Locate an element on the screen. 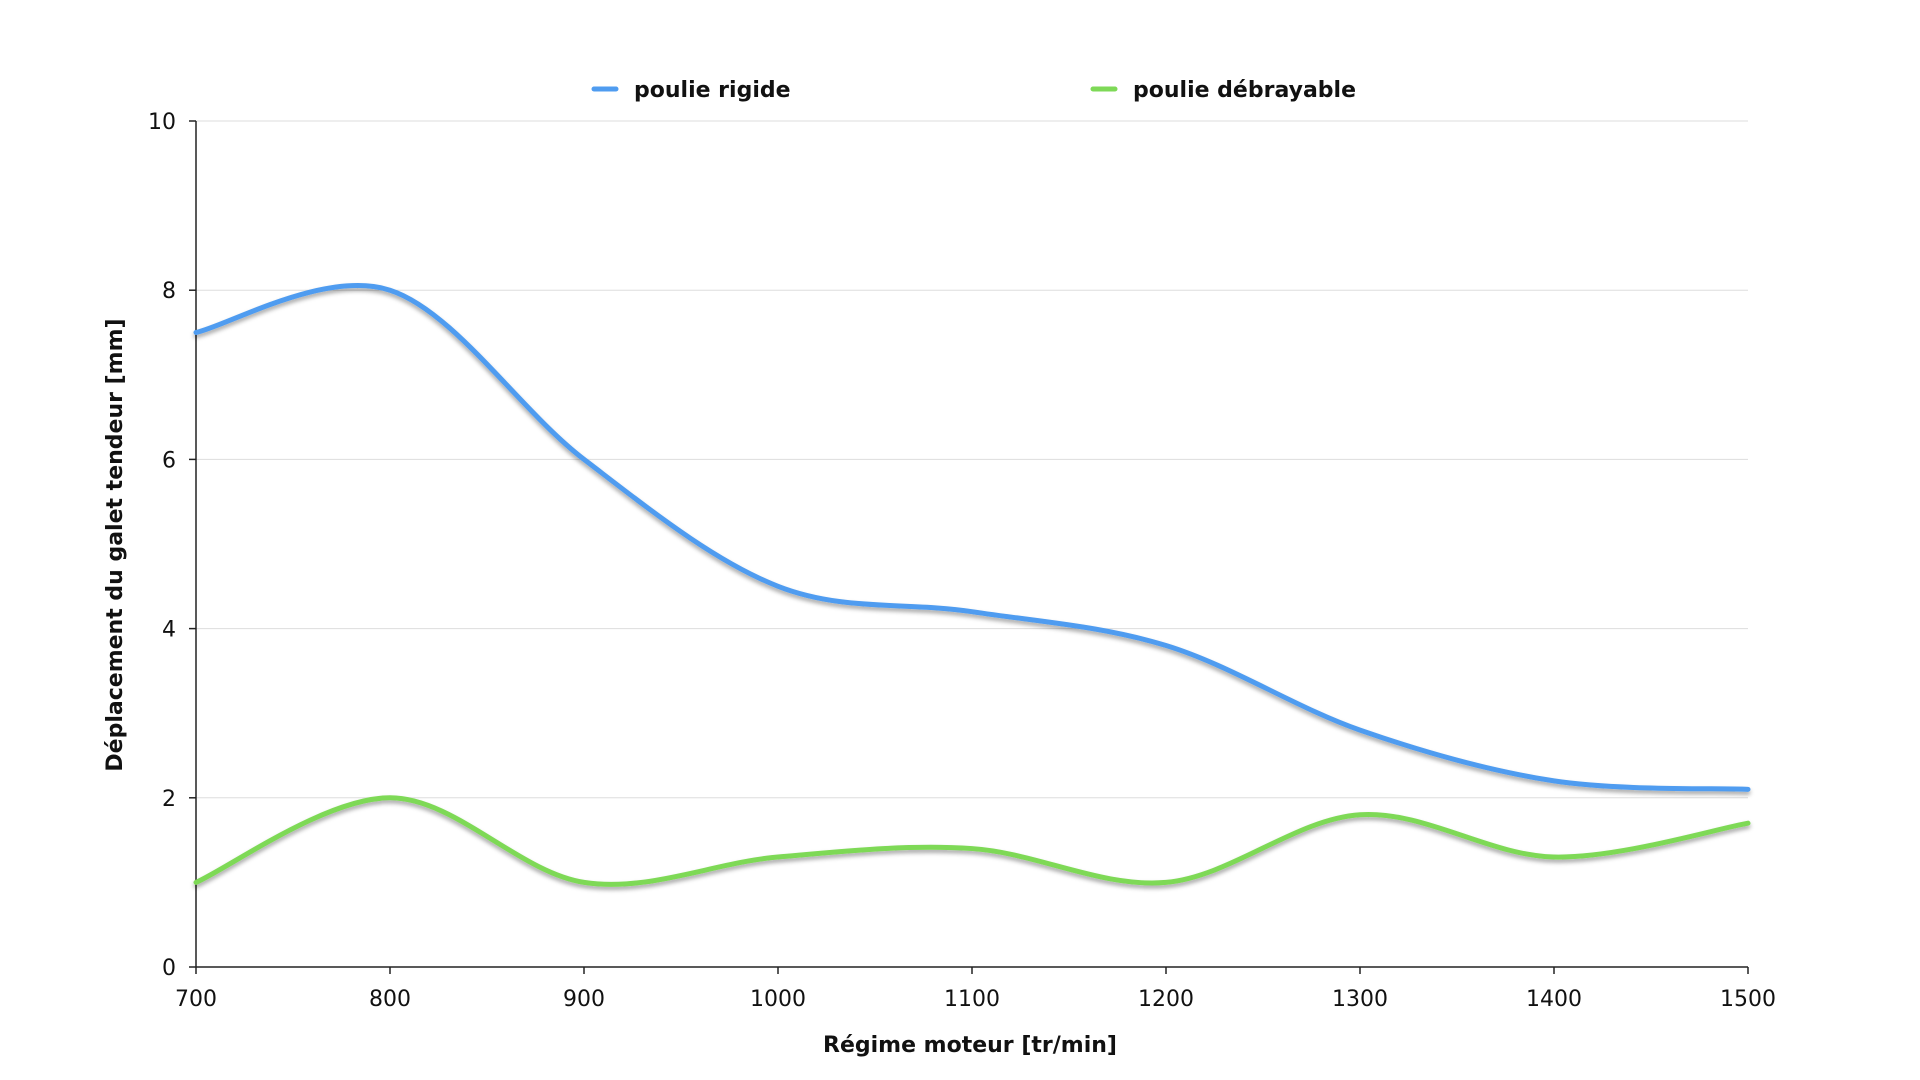  x-tick-label: 900 is located at coordinates (584, 999).